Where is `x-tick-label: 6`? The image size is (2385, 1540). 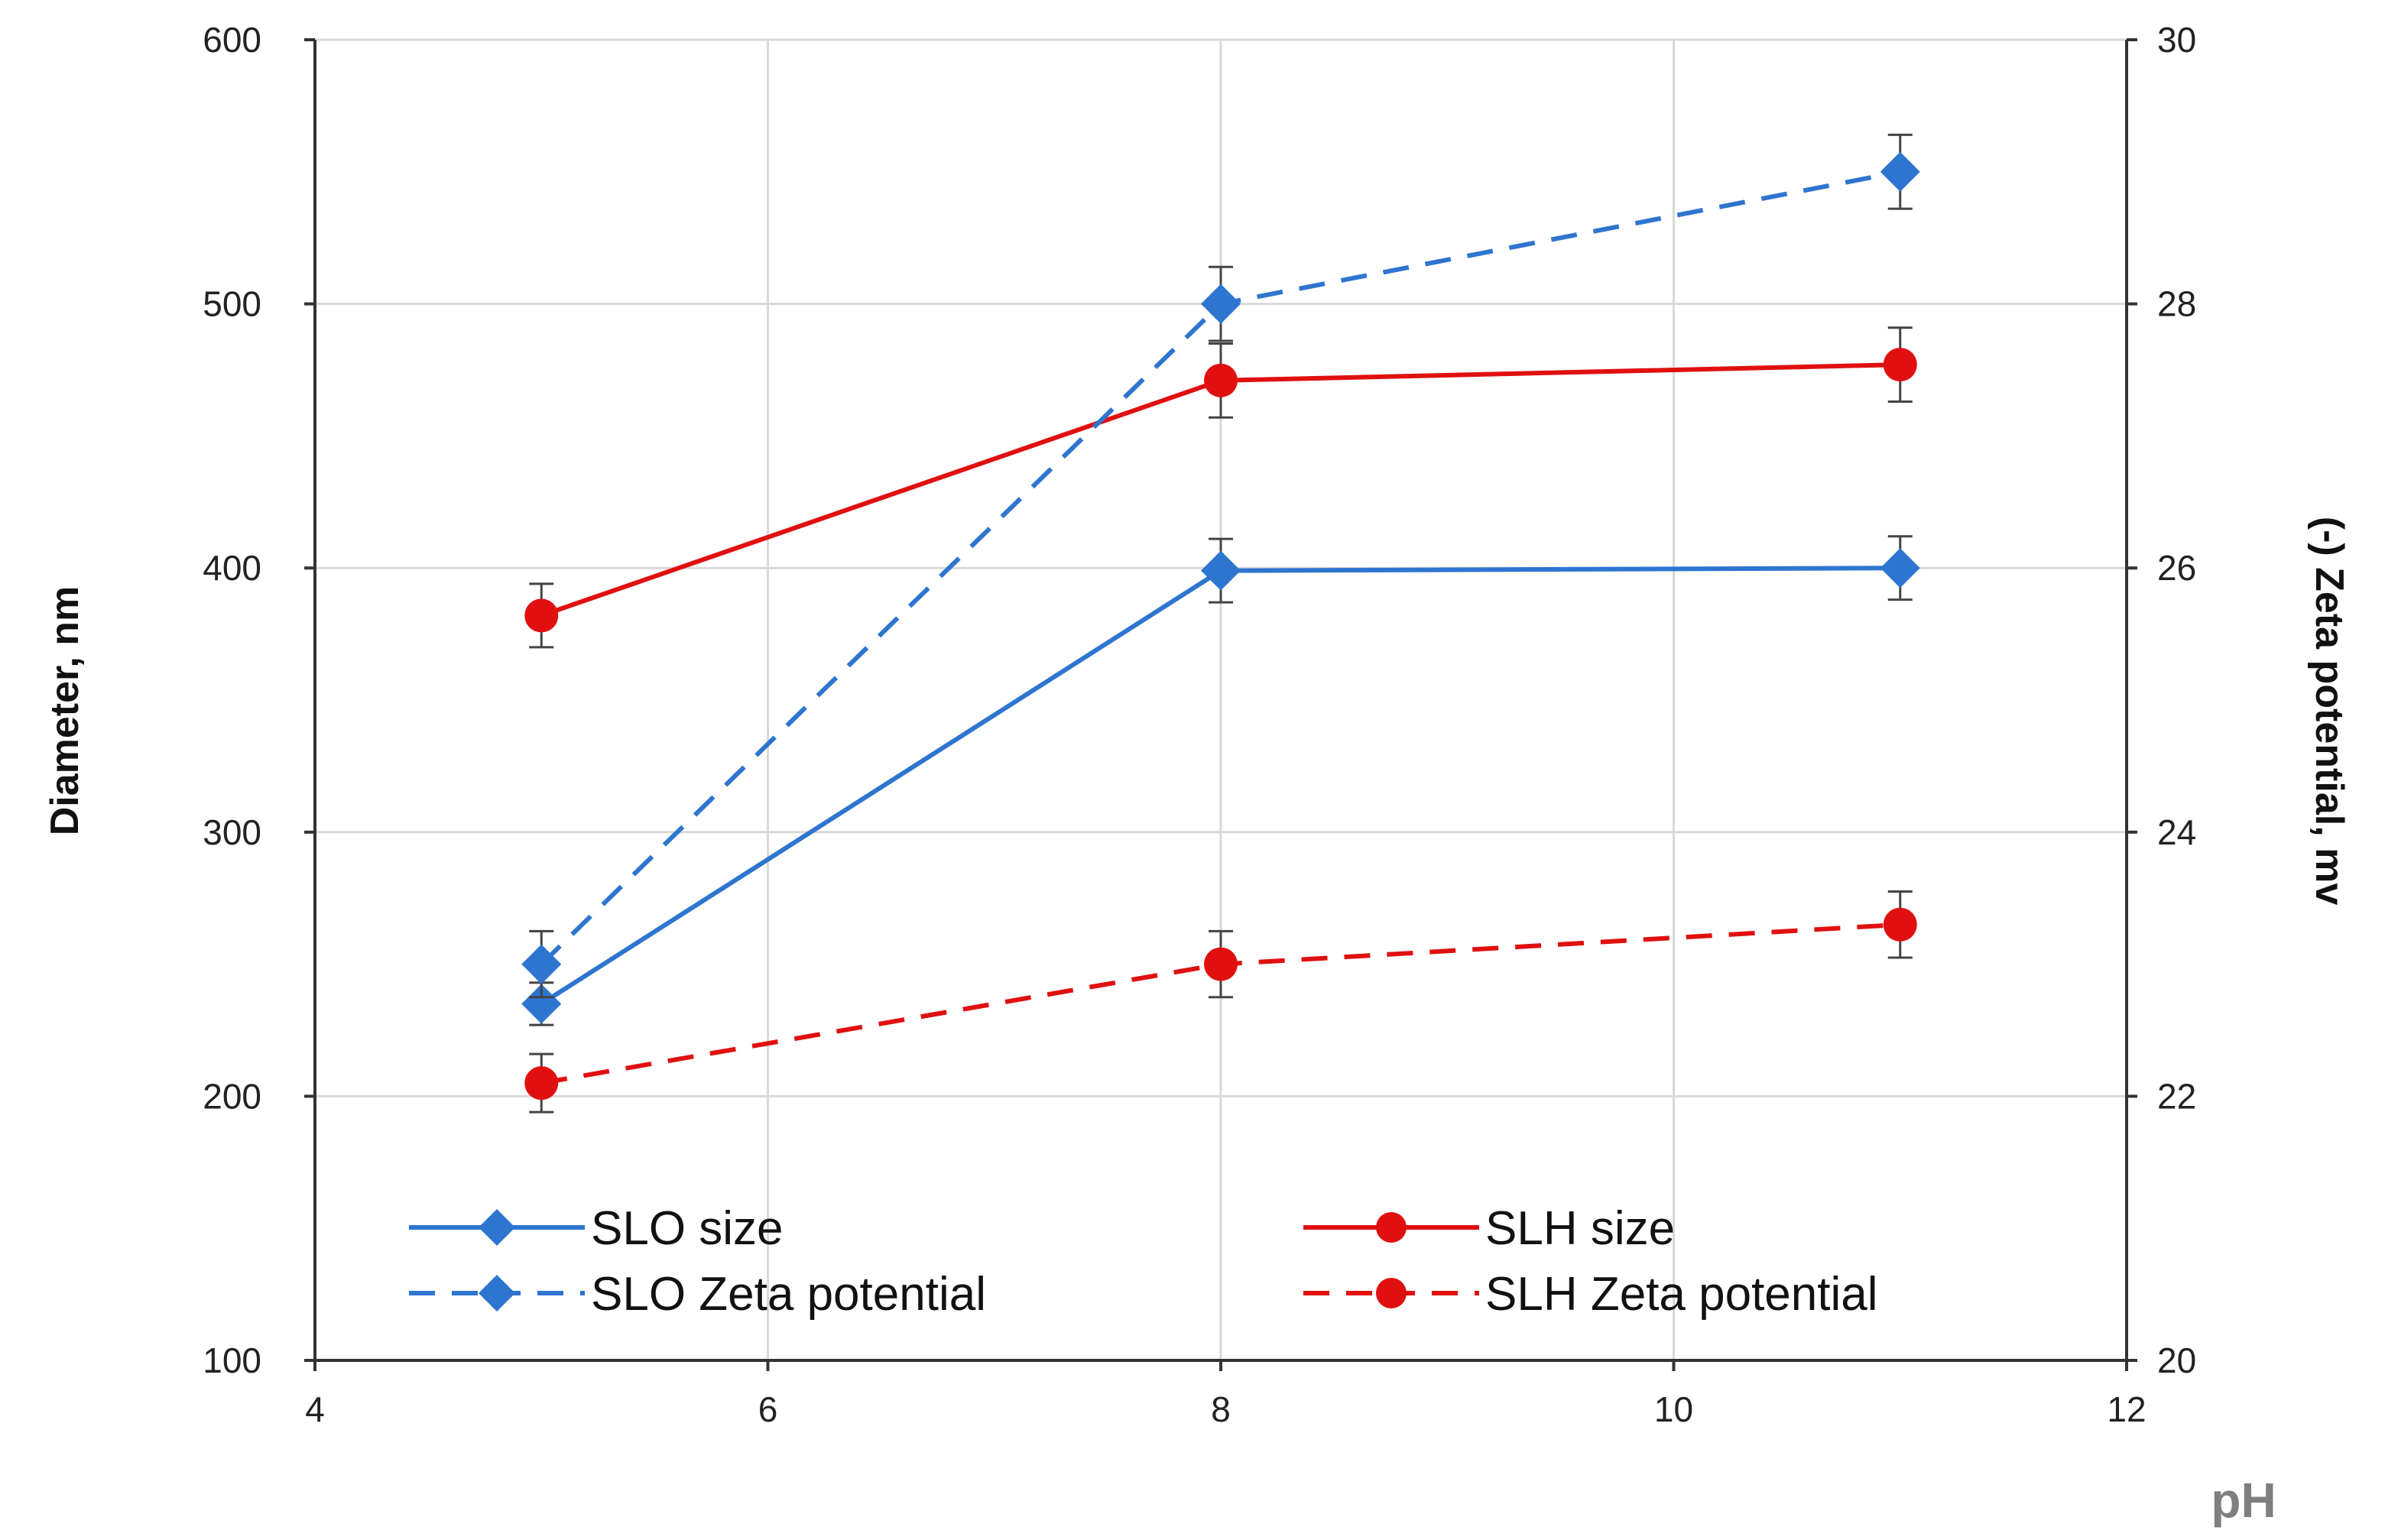
x-tick-label: 6 is located at coordinates (768, 1409).